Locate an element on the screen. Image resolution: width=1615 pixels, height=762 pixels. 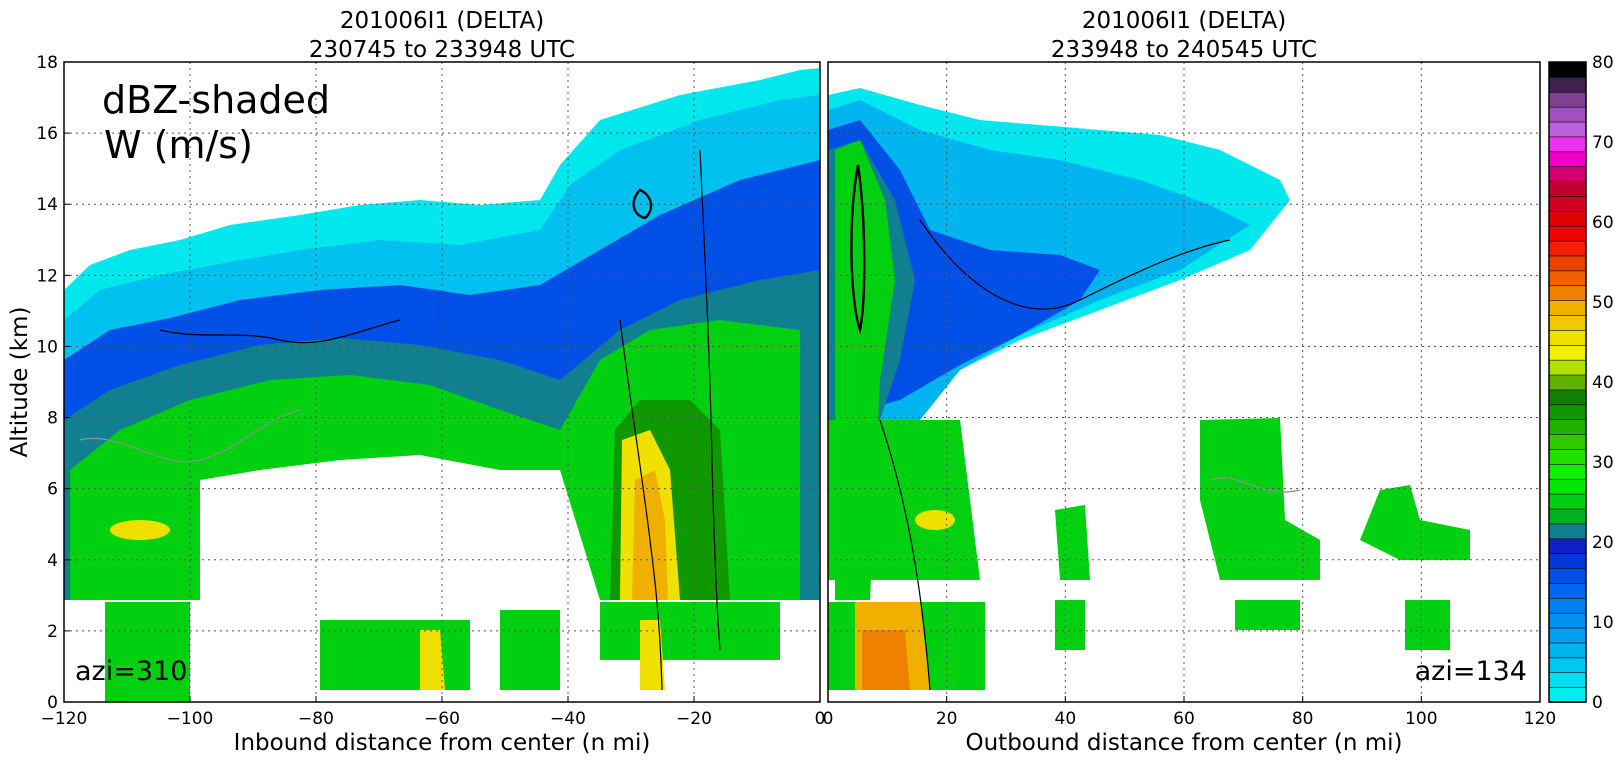
colorbar-tick-label: 20 is located at coordinates (1603, 543).